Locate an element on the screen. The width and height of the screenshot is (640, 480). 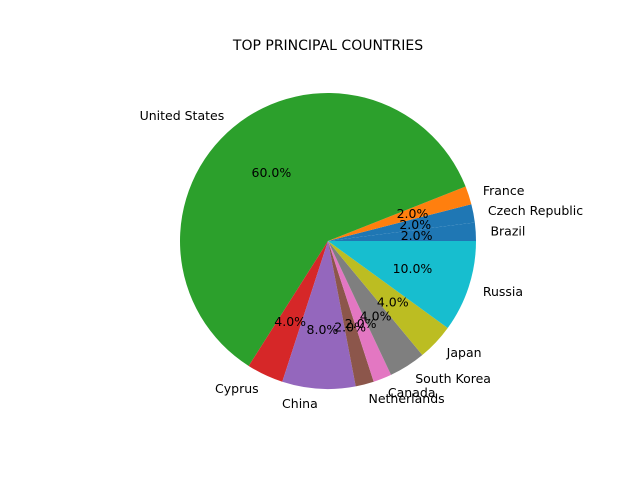
pie-slice-canada is located at coordinates (360, 311).